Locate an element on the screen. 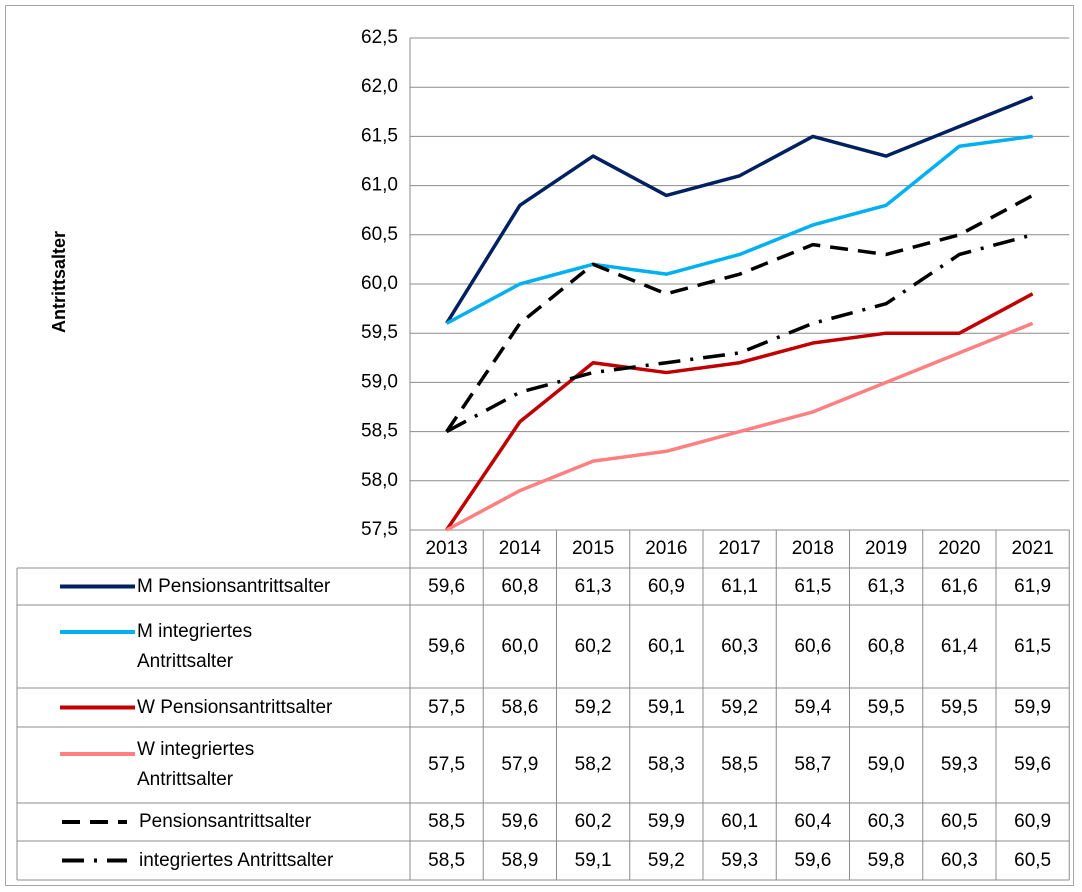  x-tick-label: 2021 is located at coordinates (1032, 548).